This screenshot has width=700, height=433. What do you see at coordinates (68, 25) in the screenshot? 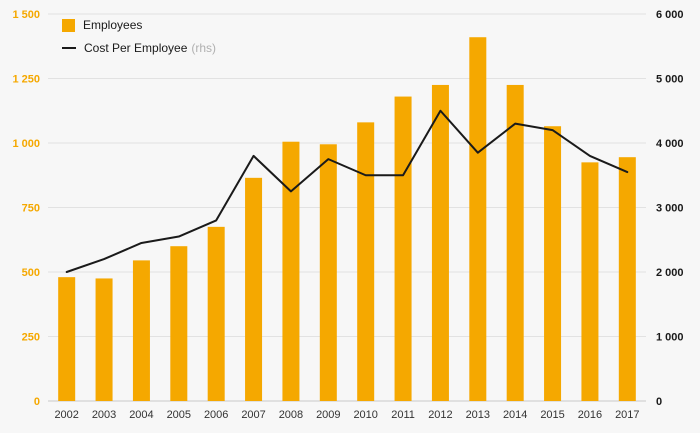
I see `employees-swatch-icon` at bounding box center [68, 25].